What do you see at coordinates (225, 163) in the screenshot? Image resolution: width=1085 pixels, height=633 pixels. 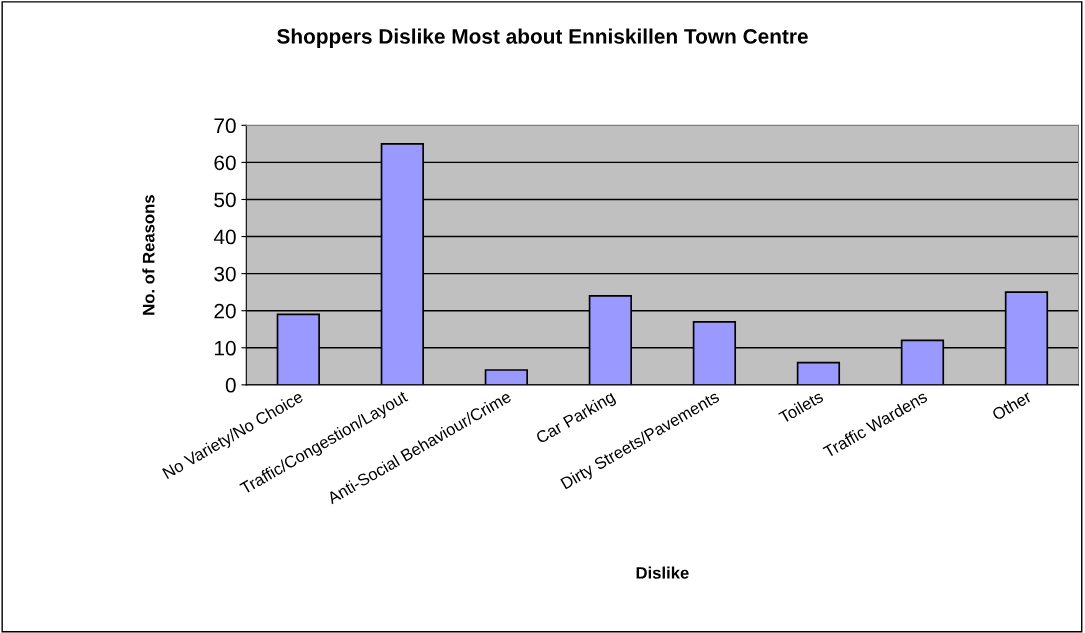 I see `y-tick-label: 60` at bounding box center [225, 163].